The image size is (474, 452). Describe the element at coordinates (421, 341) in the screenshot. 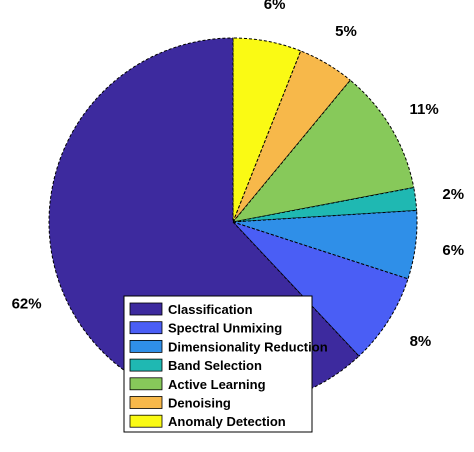

I see `percent-label-spectral-unmixing: 8%` at that location.